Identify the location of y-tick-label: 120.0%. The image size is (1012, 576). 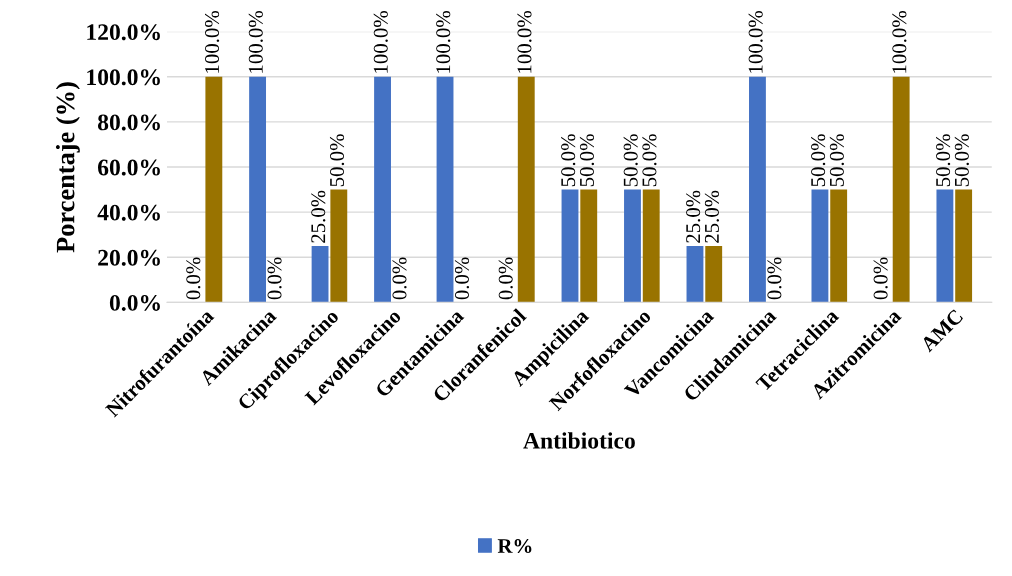
(123, 32).